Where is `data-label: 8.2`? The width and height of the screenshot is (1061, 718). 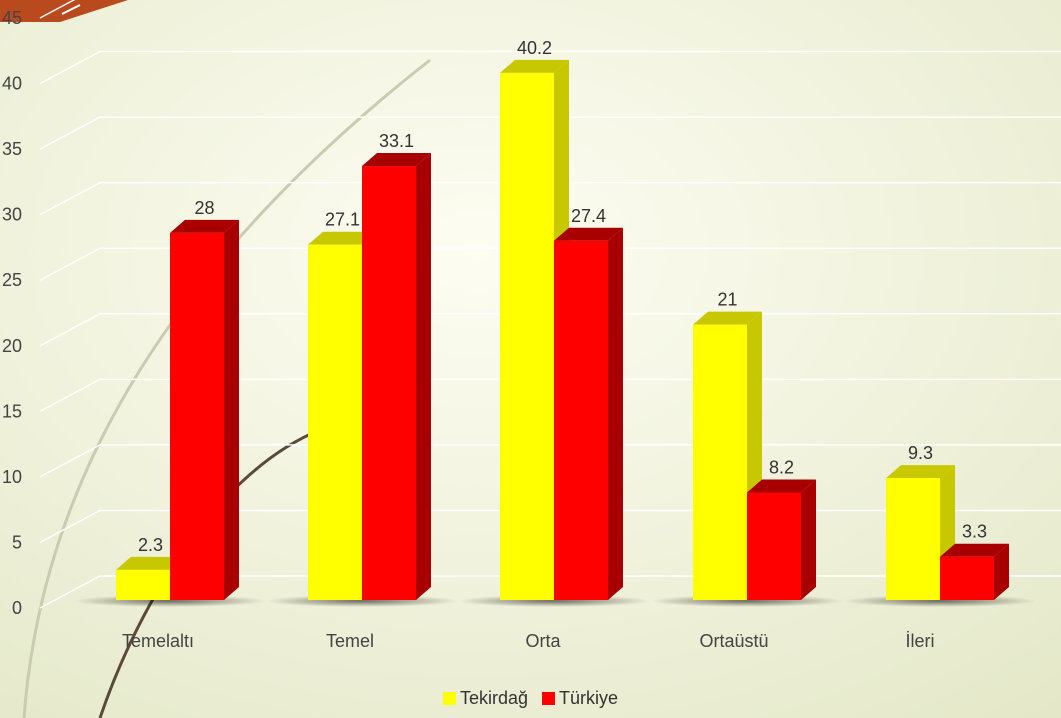
data-label: 8.2 is located at coordinates (781, 467).